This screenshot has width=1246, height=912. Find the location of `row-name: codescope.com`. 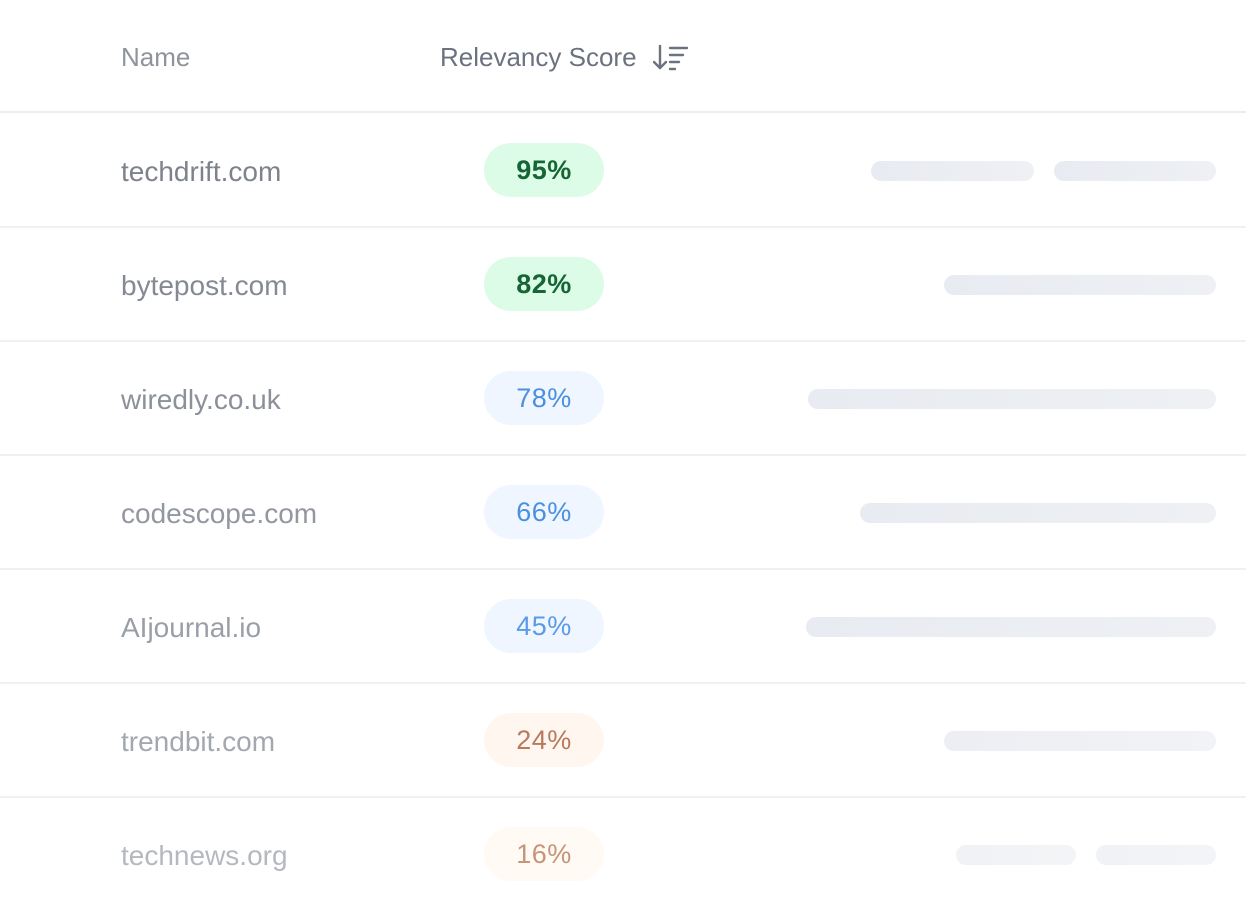

row-name: codescope.com is located at coordinates (219, 513).